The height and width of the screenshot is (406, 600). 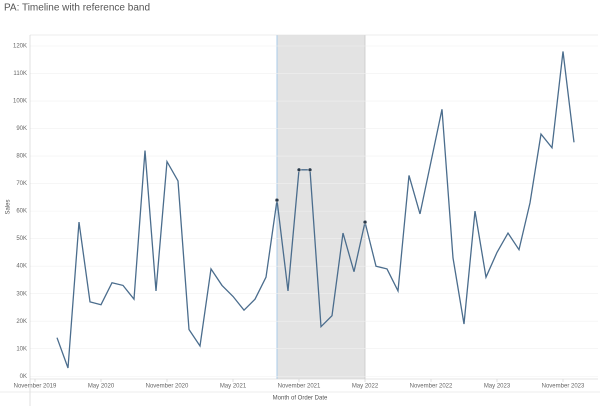 I want to click on x-axis-title: Month of Order Date, so click(x=300, y=399).